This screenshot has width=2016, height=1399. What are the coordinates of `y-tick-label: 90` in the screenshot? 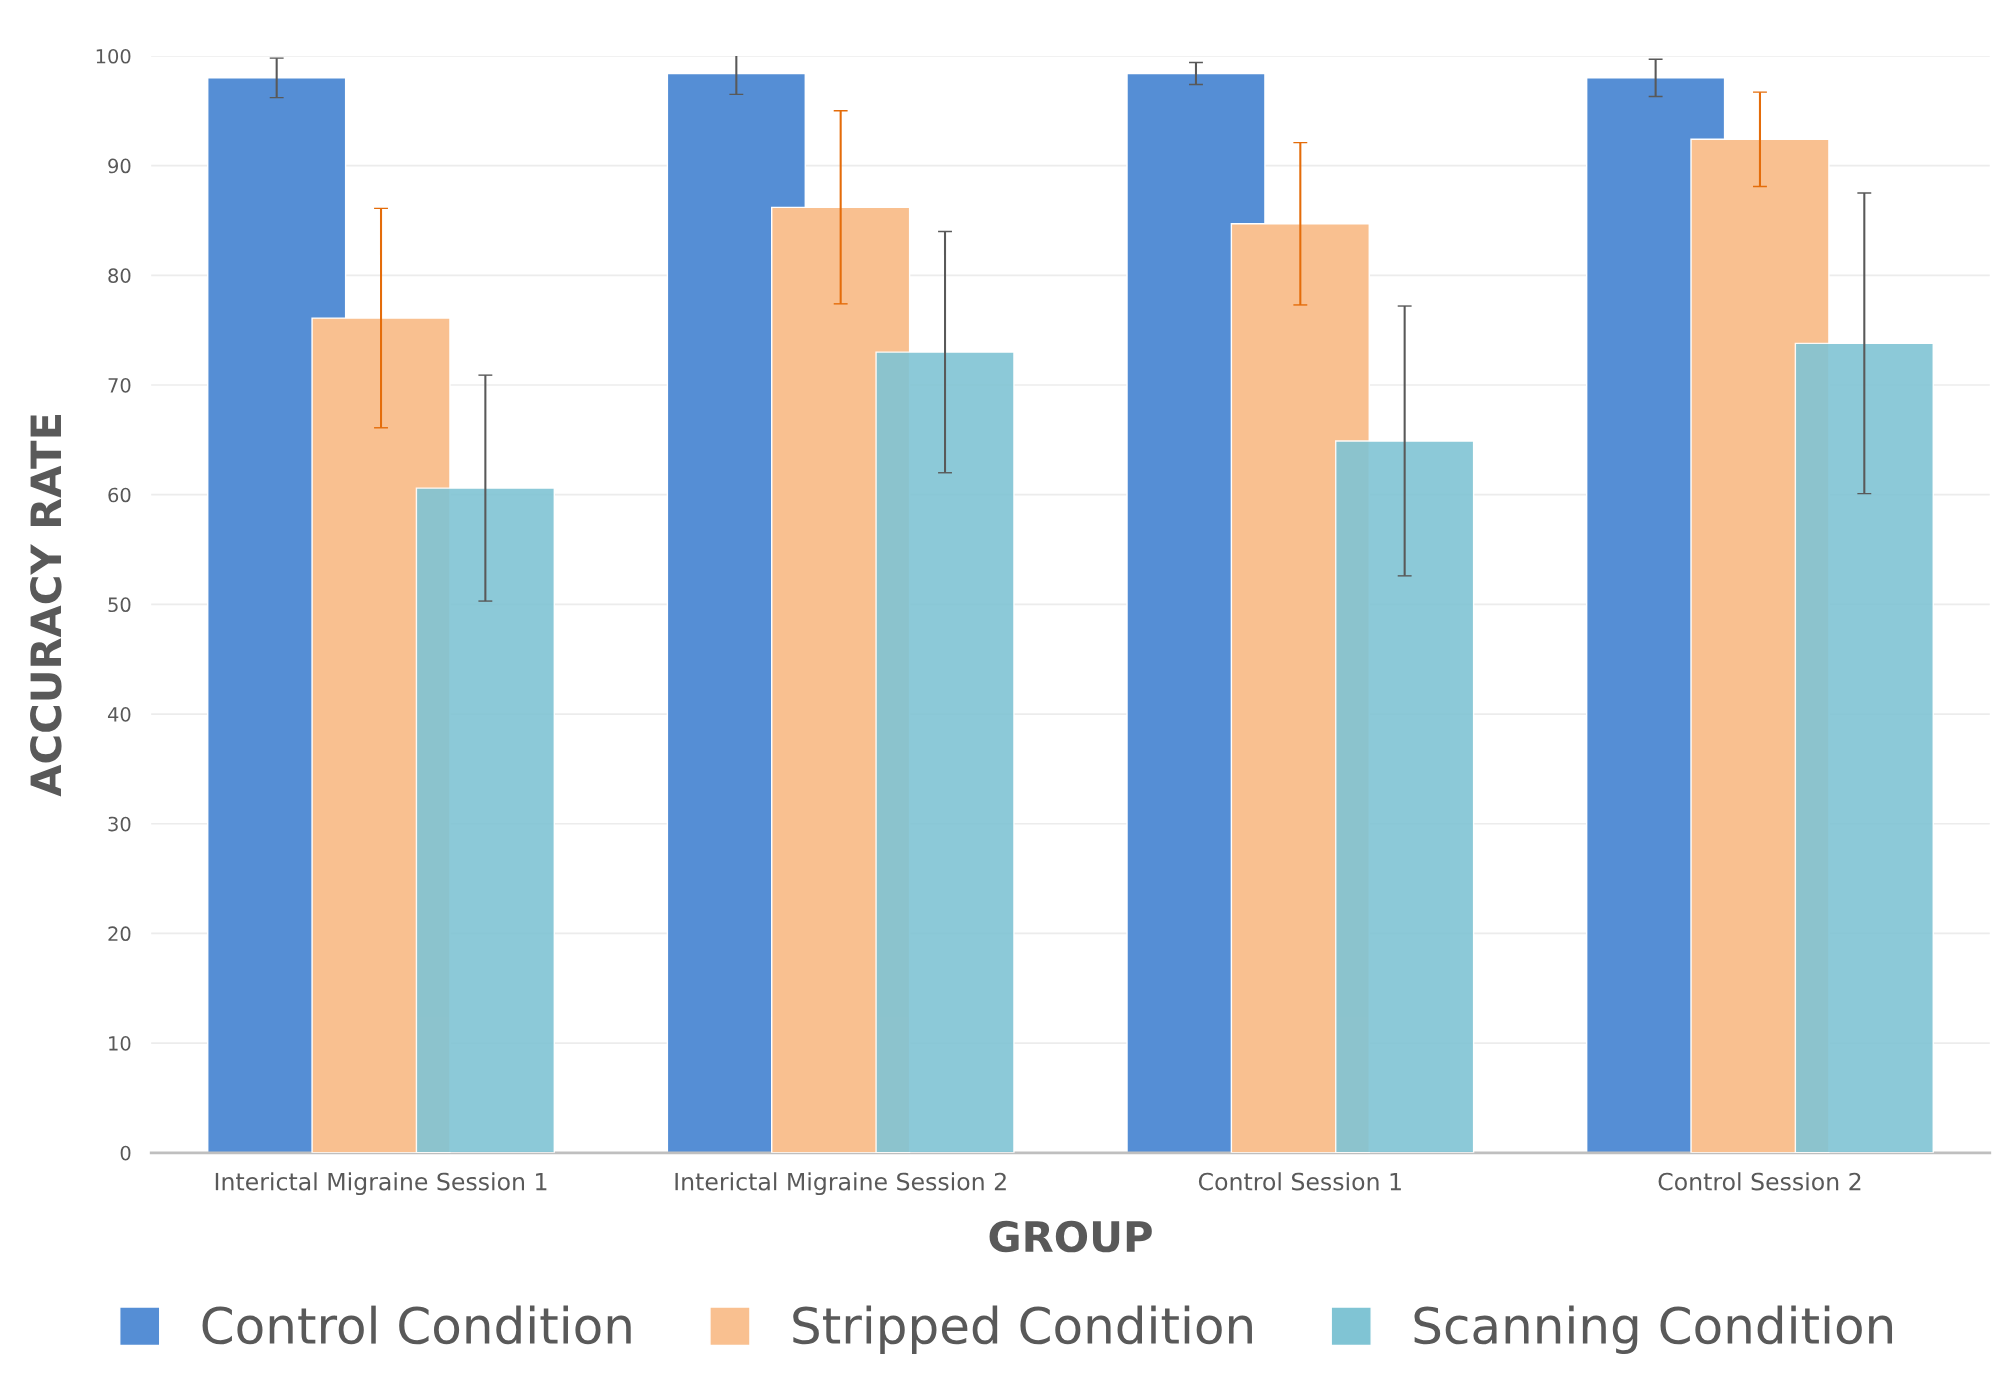 It's located at (119, 166).